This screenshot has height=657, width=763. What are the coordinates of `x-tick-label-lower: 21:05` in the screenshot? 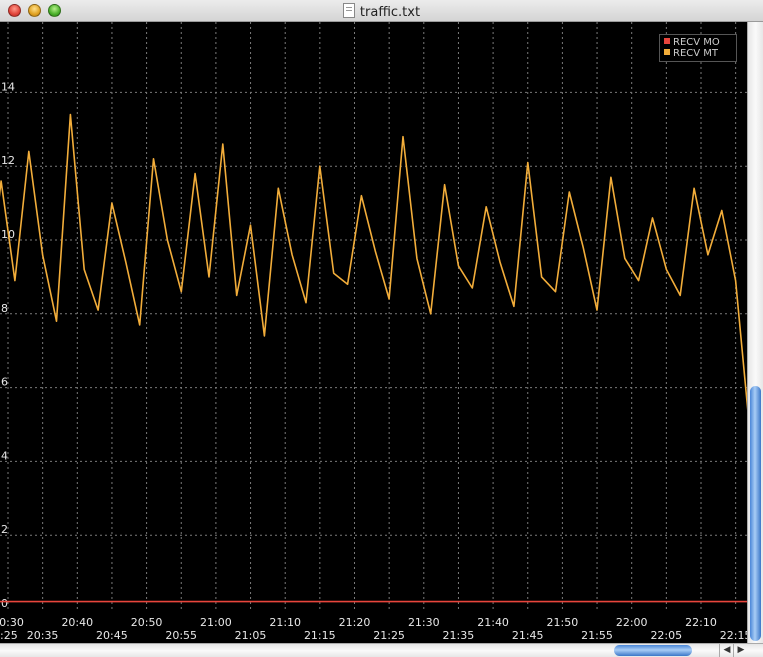 It's located at (251, 635).